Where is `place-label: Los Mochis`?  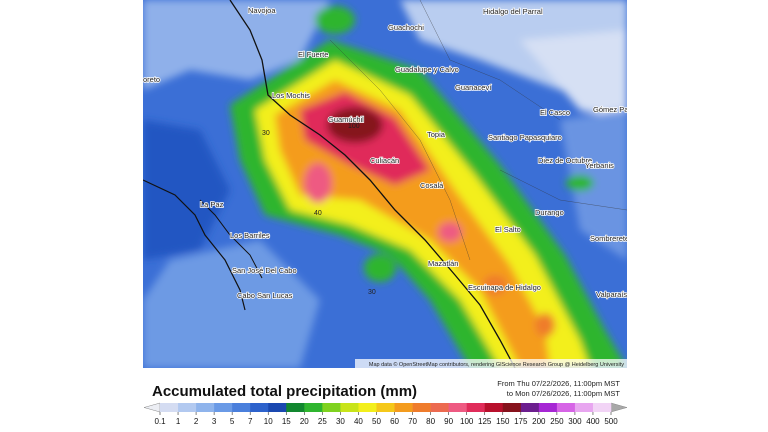
place-label: Los Mochis is located at coordinates (291, 95).